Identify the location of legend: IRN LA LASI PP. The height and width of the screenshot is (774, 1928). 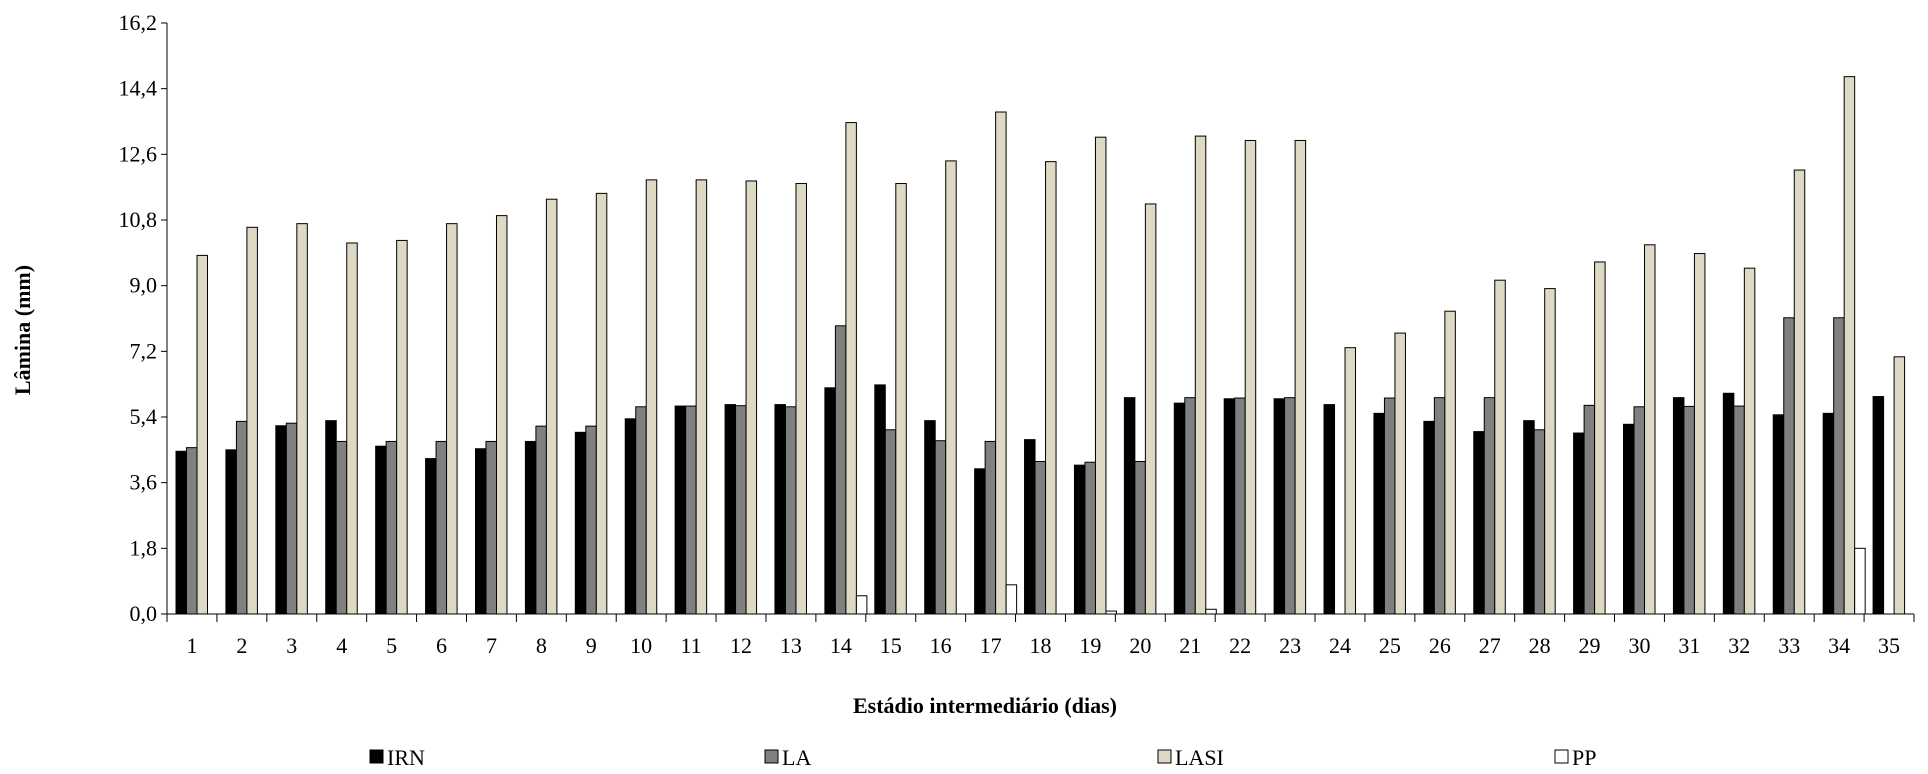
(982, 757).